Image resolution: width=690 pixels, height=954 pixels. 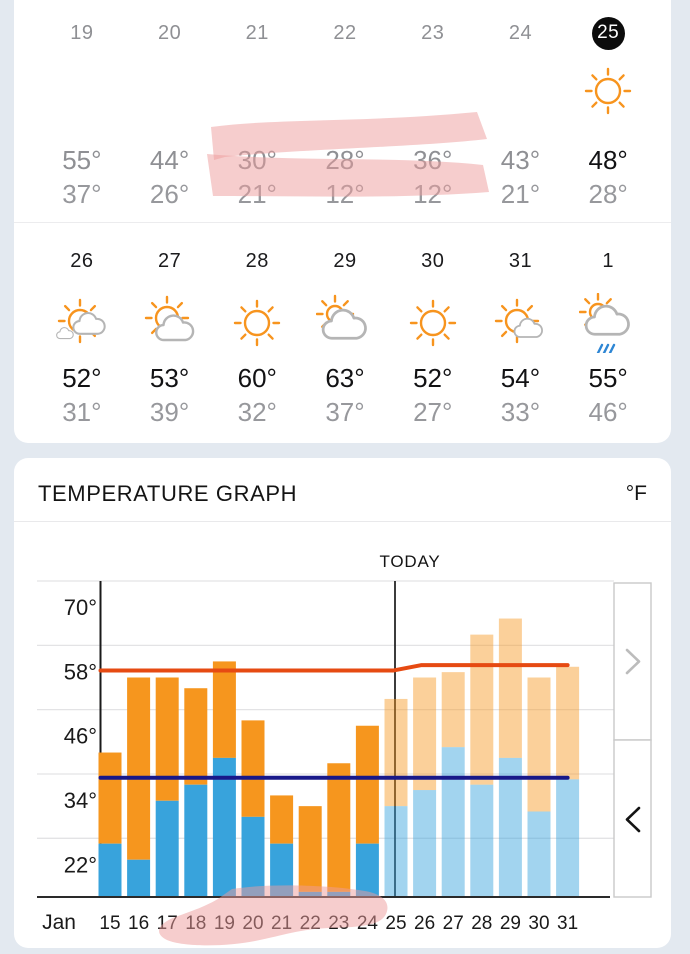 What do you see at coordinates (257, 330) in the screenshot?
I see `day-column-28: 28 60° 32°` at bounding box center [257, 330].